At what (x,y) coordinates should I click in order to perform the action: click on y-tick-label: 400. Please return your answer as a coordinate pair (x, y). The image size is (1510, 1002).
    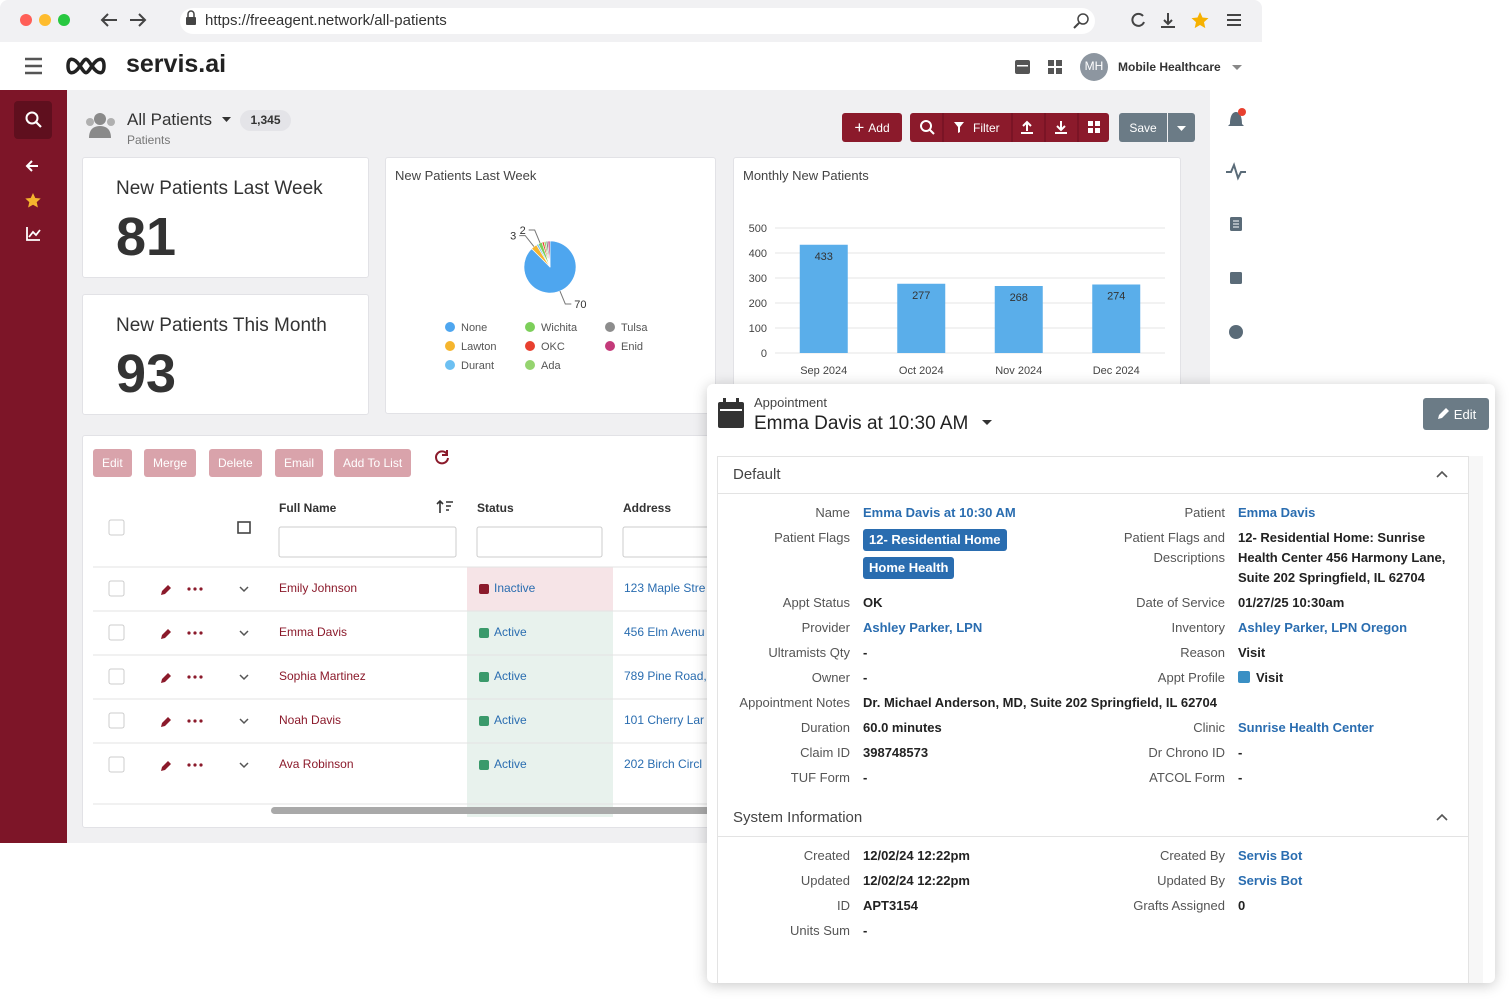
    Looking at the image, I should click on (758, 254).